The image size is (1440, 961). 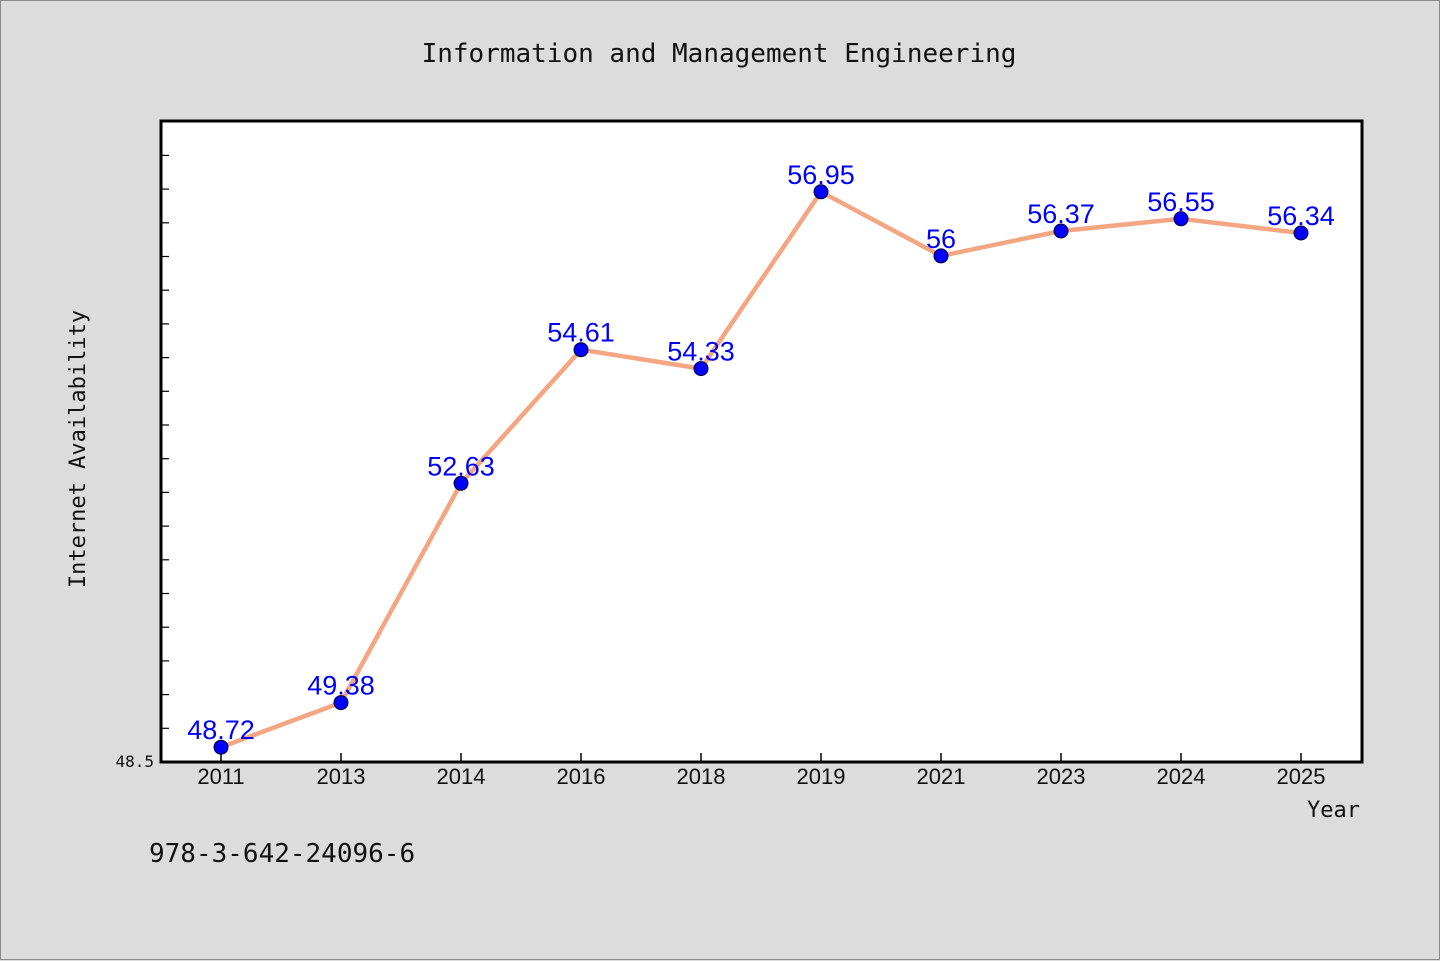 What do you see at coordinates (461, 466) in the screenshot?
I see `data-label: 52.63` at bounding box center [461, 466].